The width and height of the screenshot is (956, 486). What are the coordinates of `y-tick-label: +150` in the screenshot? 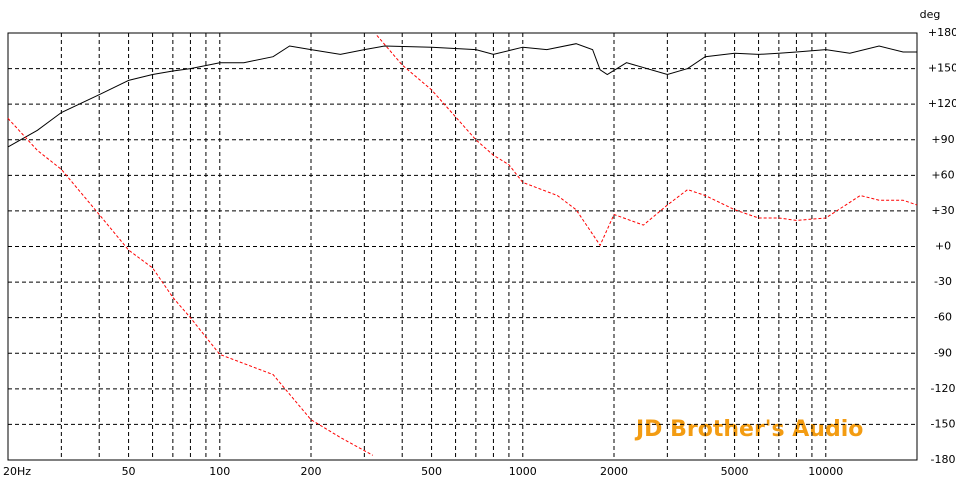 It's located at (942, 68).